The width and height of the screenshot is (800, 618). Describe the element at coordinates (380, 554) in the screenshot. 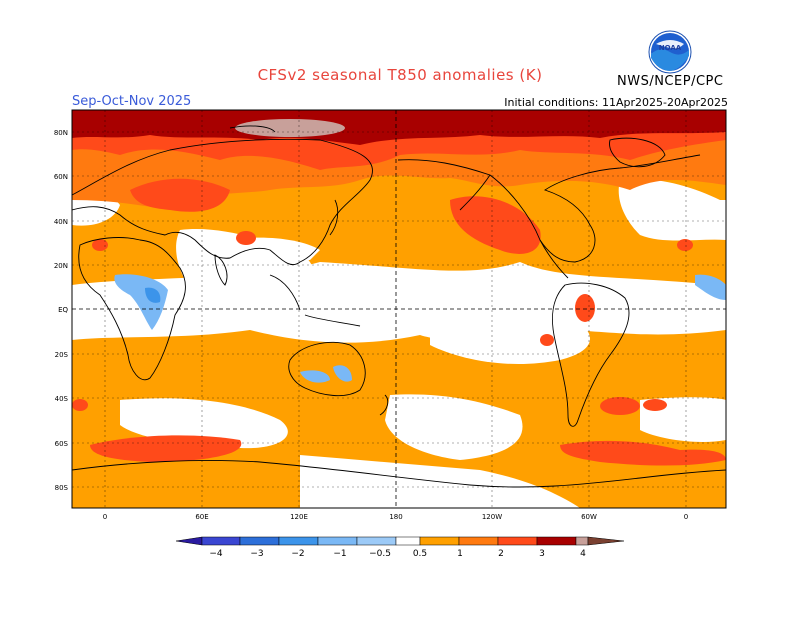

I see `legend-tick-label: −0.5` at that location.